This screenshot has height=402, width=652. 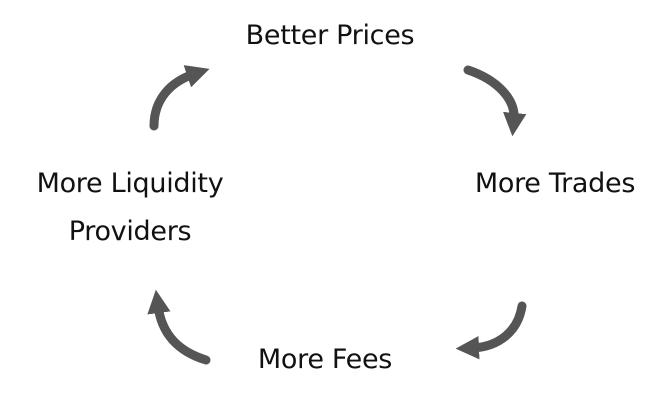 I want to click on node-label: More Fees, so click(x=325, y=359).